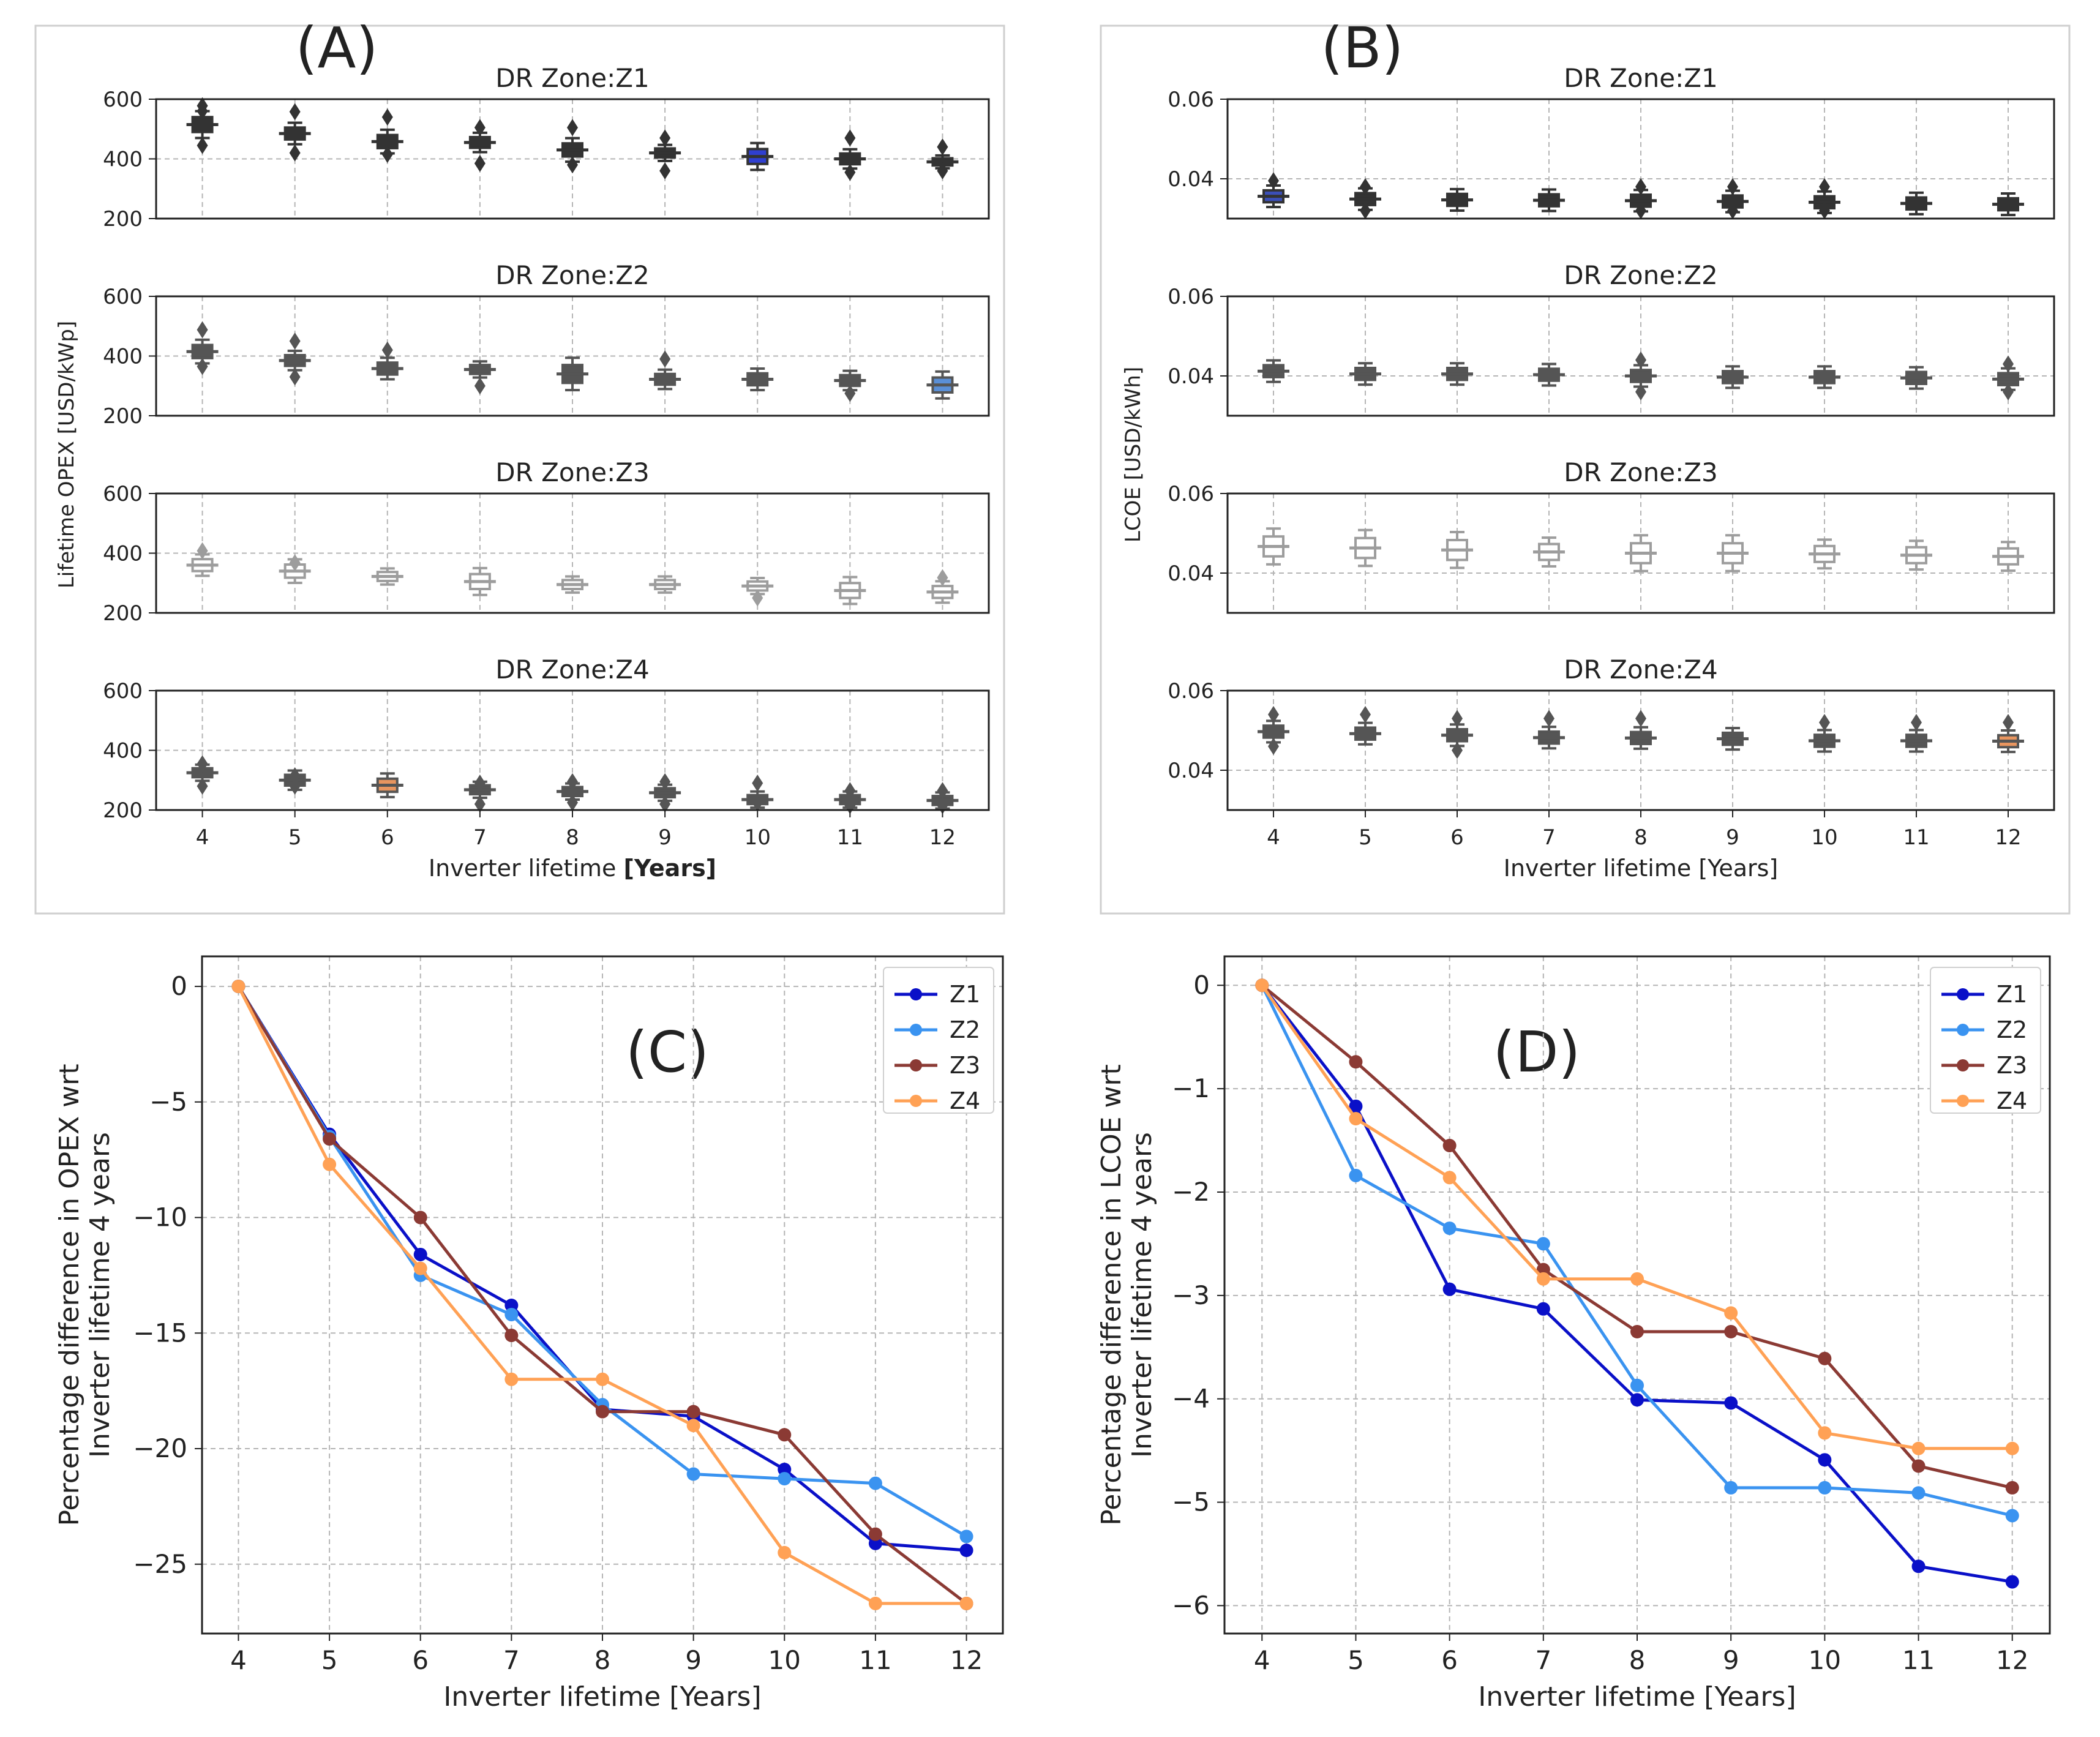 This screenshot has height=1737, width=2100. What do you see at coordinates (160, 1333) in the screenshot?
I see `y-tick-label: −15` at bounding box center [160, 1333].